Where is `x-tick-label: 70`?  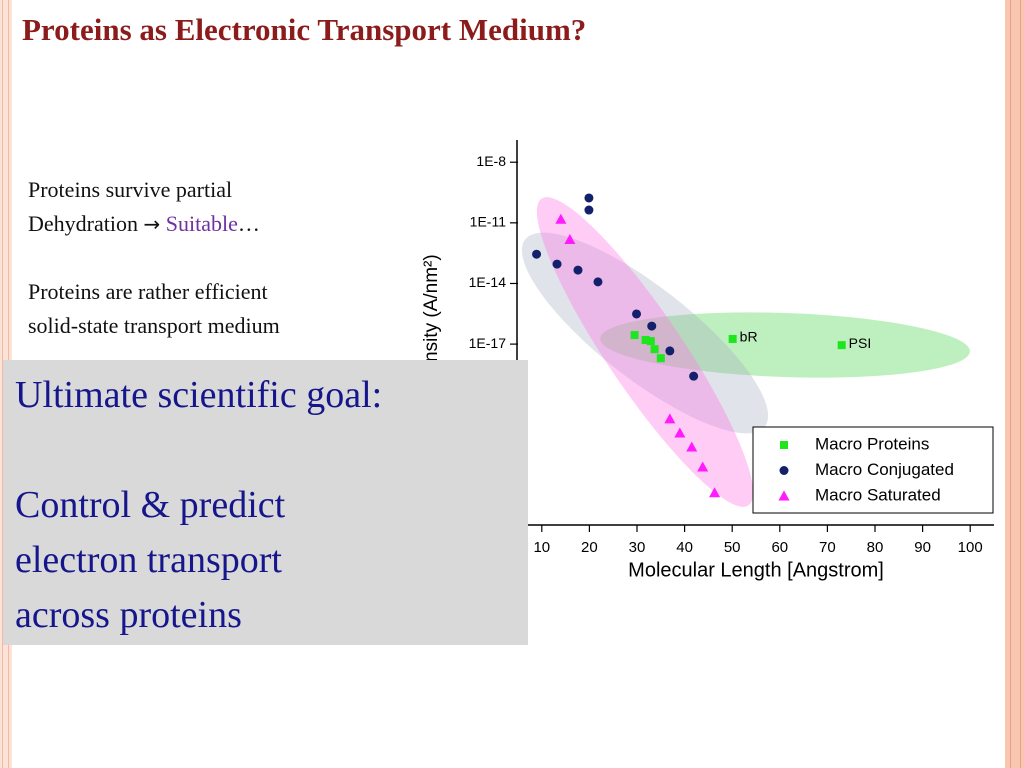 x-tick-label: 70 is located at coordinates (827, 547).